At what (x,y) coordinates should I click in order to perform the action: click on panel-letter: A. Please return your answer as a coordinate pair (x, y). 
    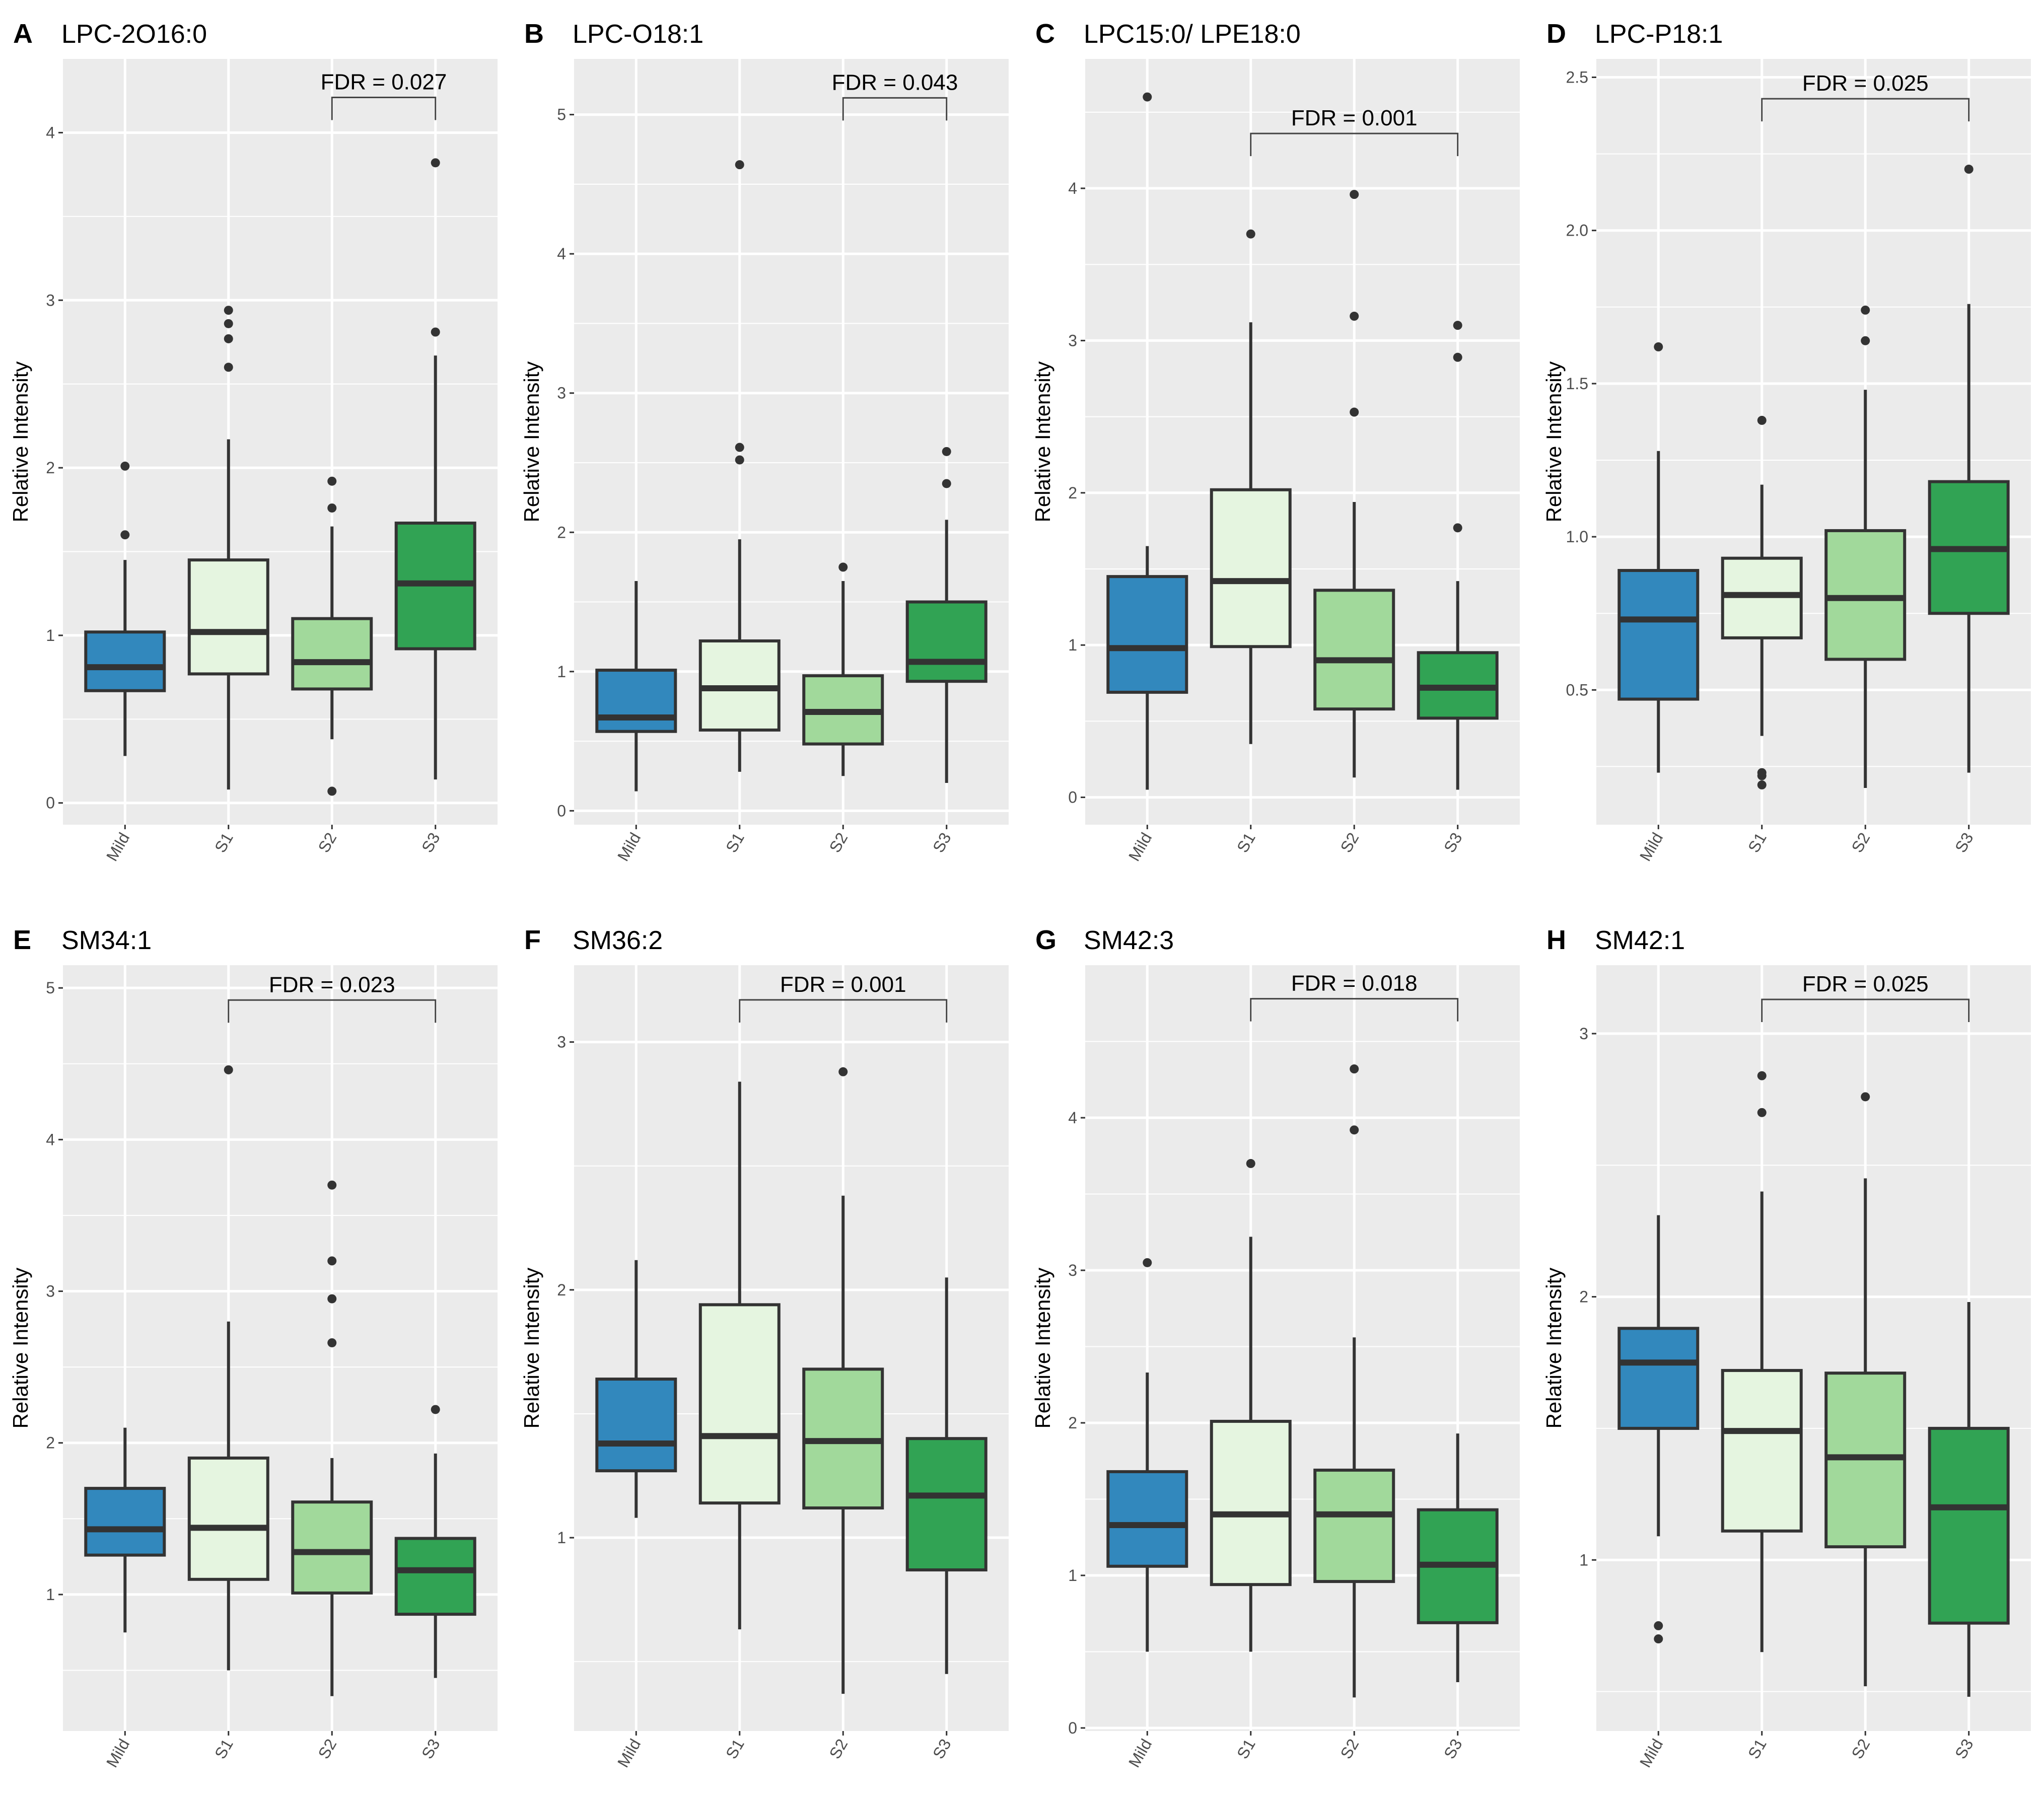
    Looking at the image, I should click on (23, 34).